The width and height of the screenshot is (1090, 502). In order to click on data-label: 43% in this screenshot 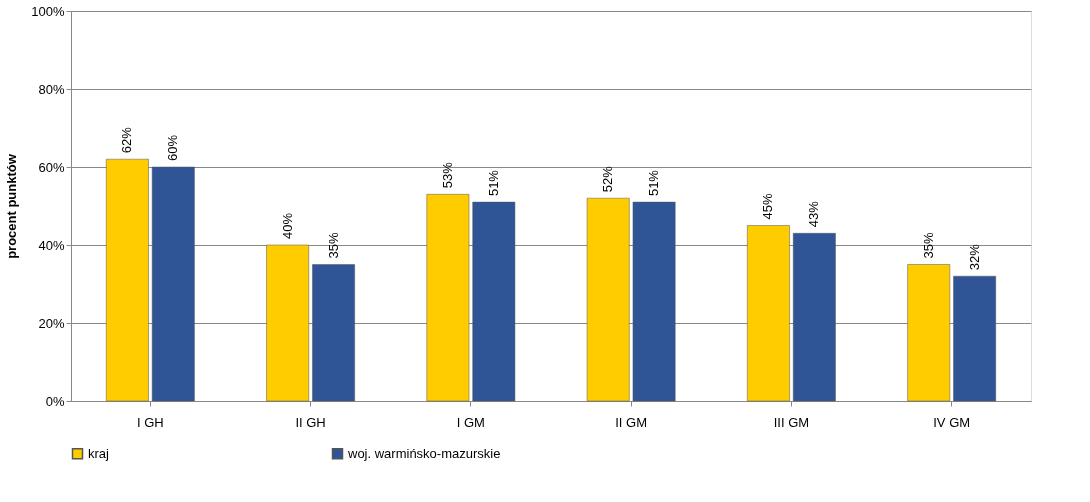, I will do `click(814, 214)`.